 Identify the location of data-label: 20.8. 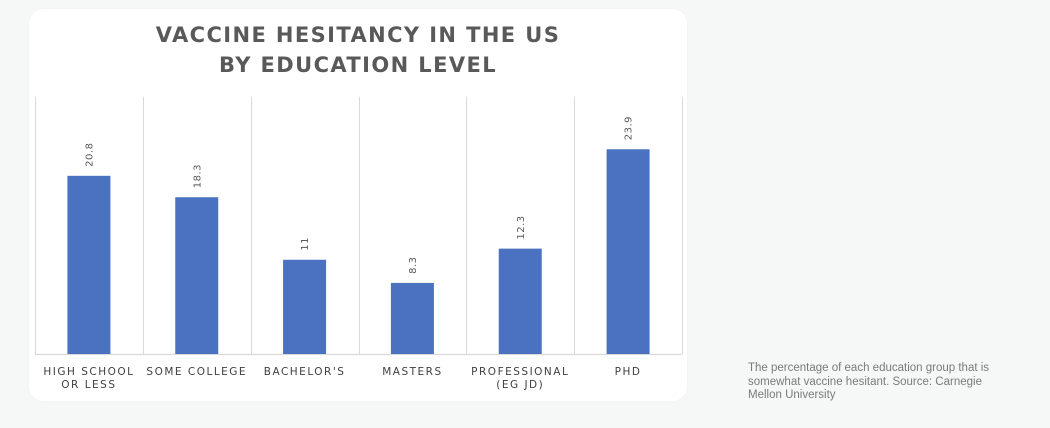
(89, 155).